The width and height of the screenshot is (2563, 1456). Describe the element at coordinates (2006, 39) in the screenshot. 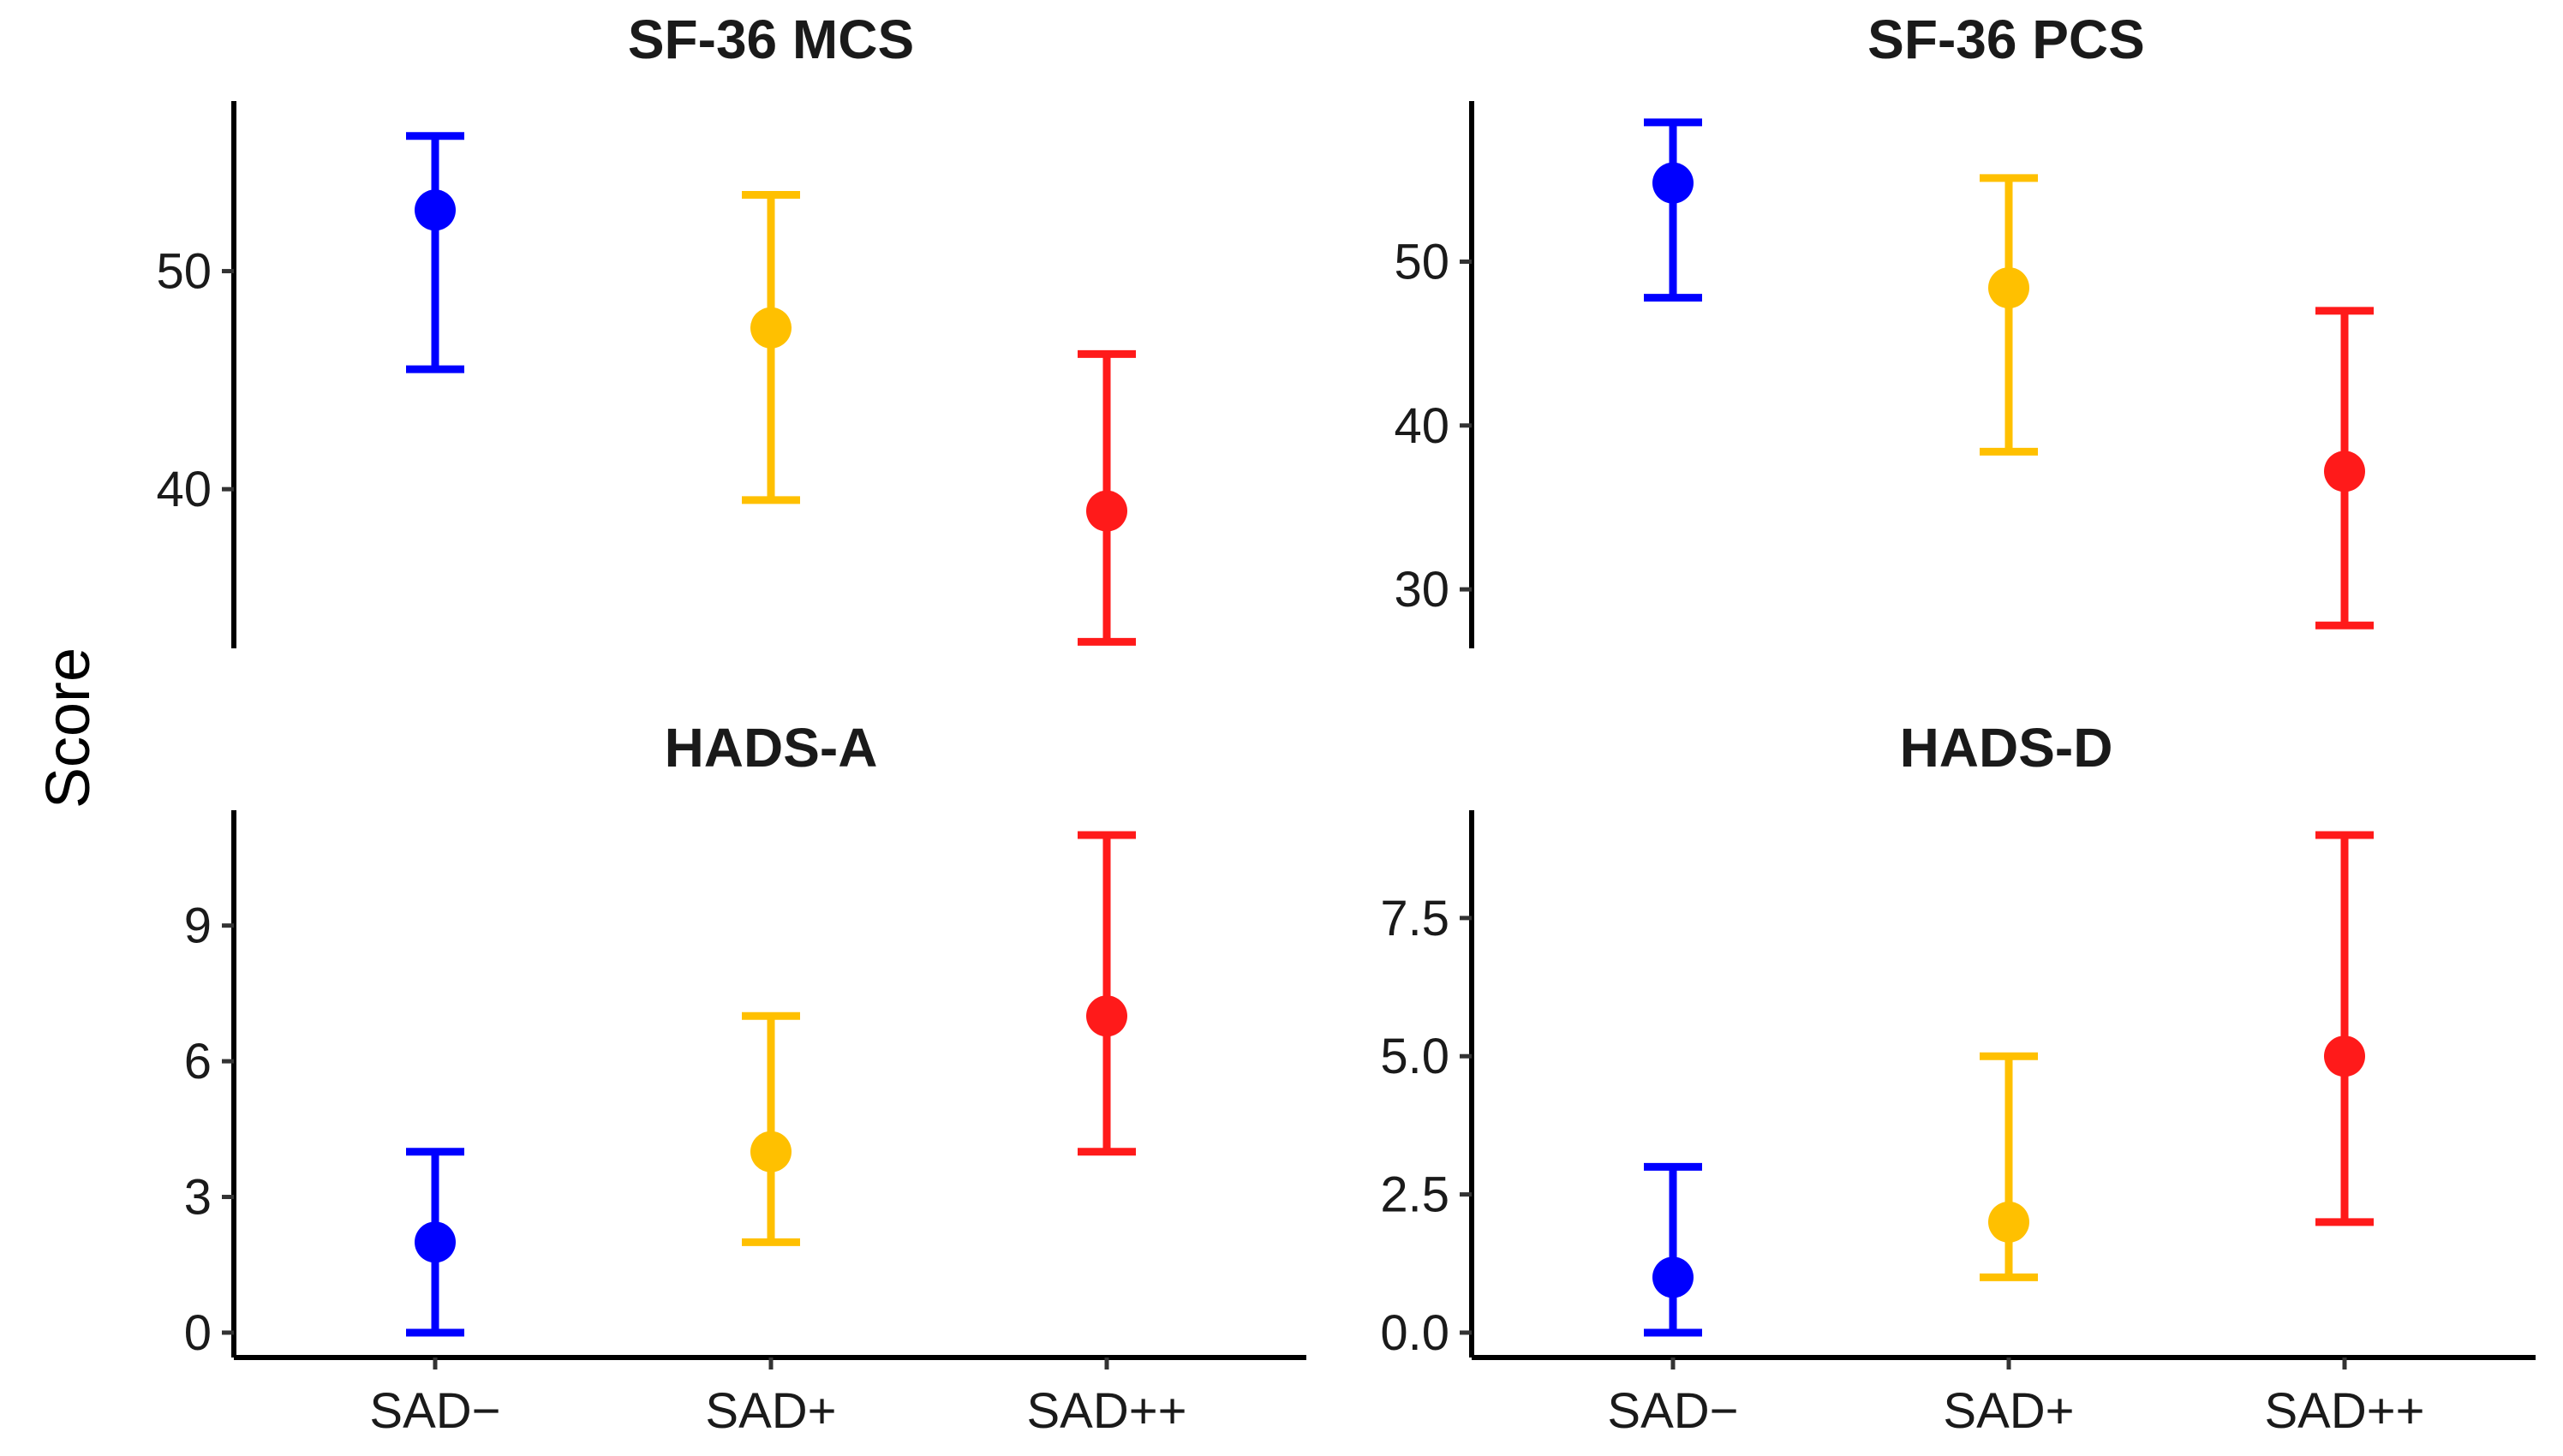

I see `panel-title: SF-36 PCS` at that location.